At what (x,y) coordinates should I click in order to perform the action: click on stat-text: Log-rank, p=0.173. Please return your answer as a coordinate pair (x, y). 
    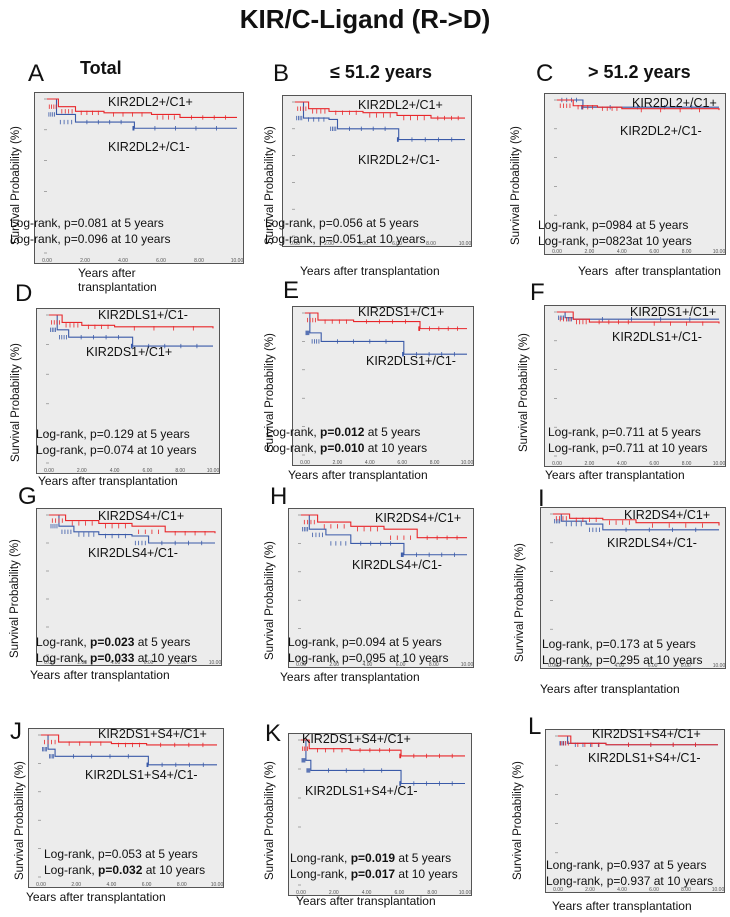
    Looking at the image, I should click on (591, 644).